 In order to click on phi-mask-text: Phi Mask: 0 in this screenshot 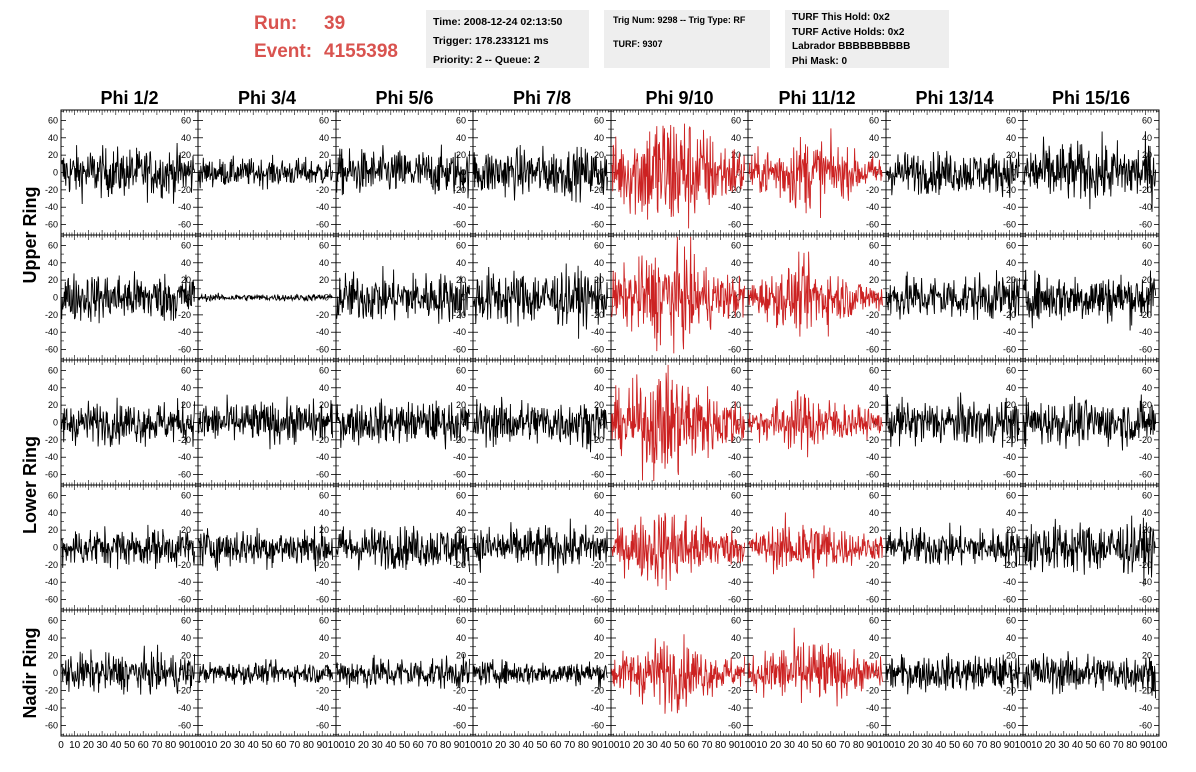, I will do `click(820, 61)`.